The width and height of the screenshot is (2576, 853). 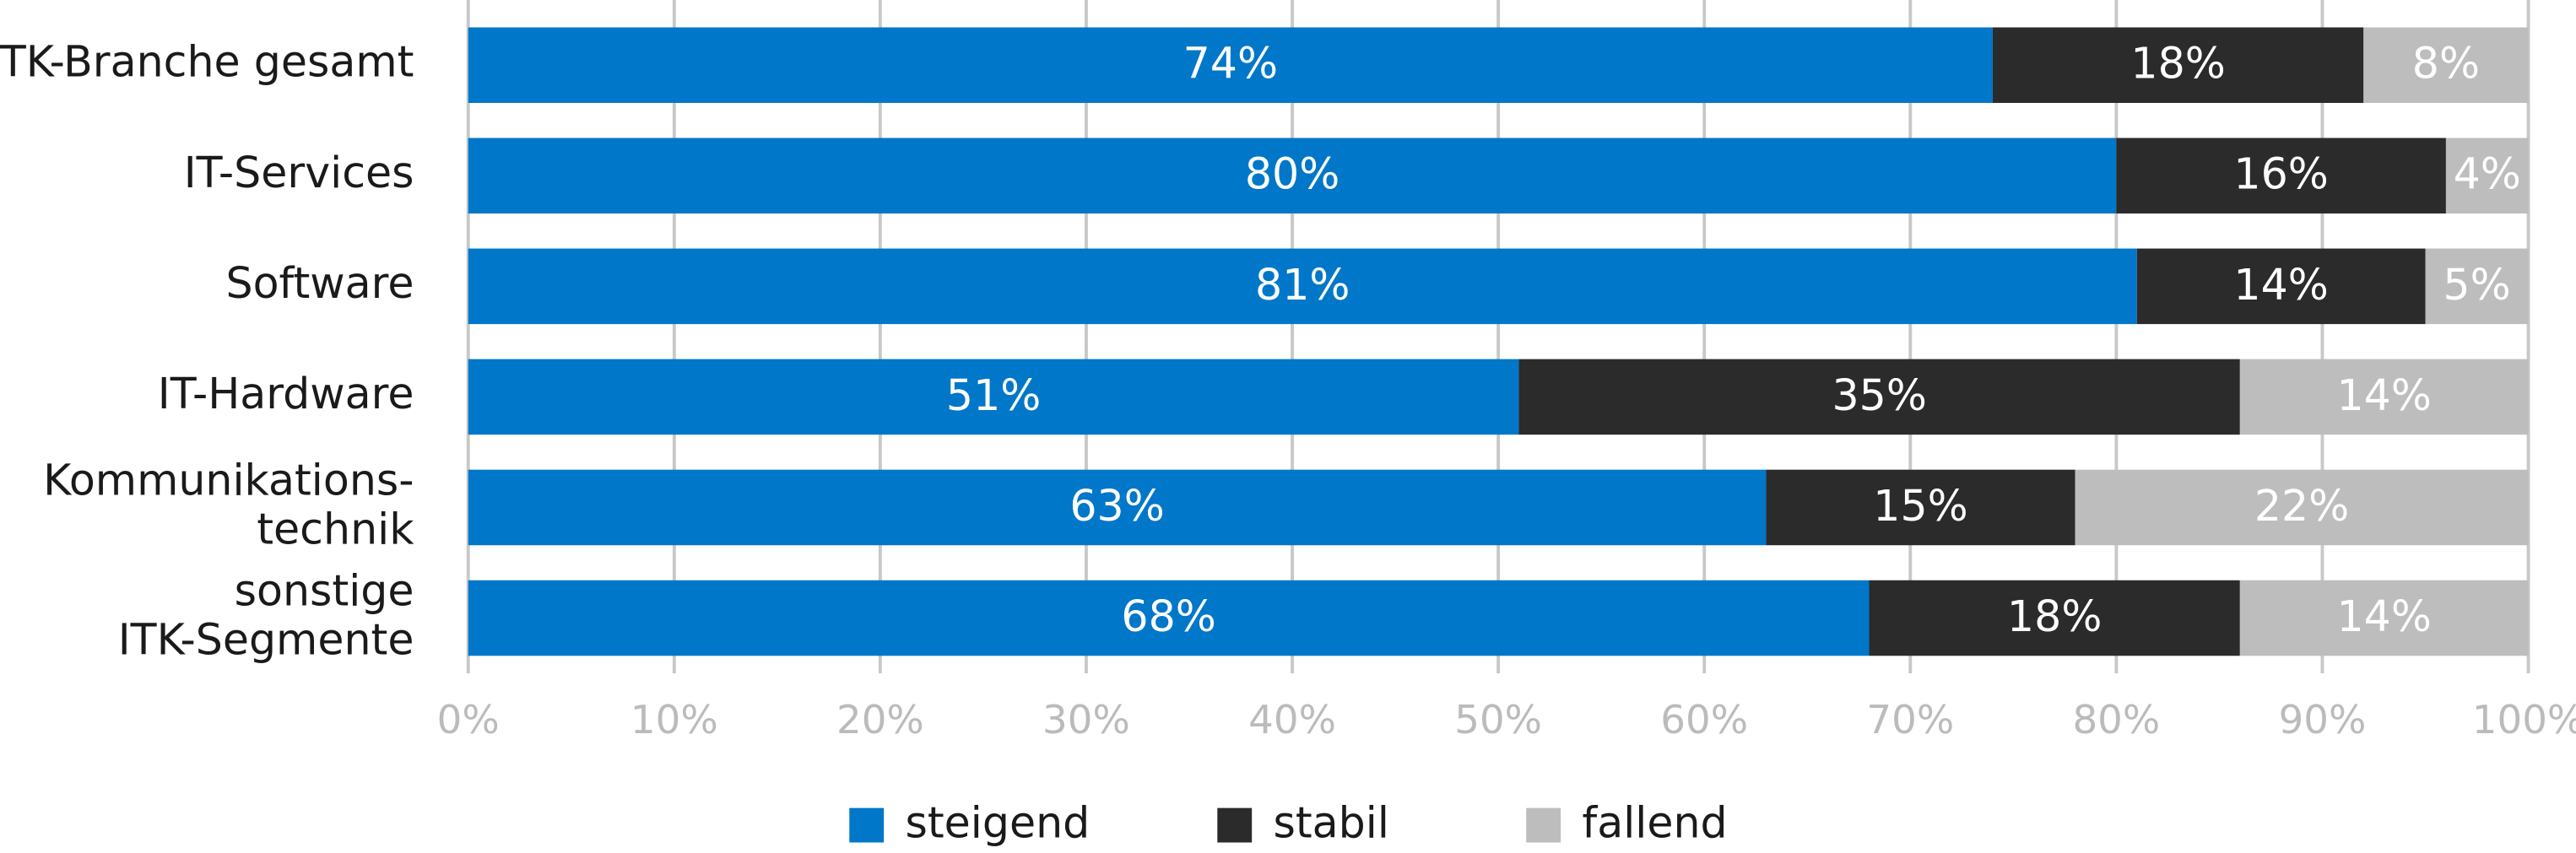 What do you see at coordinates (2524, 720) in the screenshot?
I see `x-tick-label: 100%` at bounding box center [2524, 720].